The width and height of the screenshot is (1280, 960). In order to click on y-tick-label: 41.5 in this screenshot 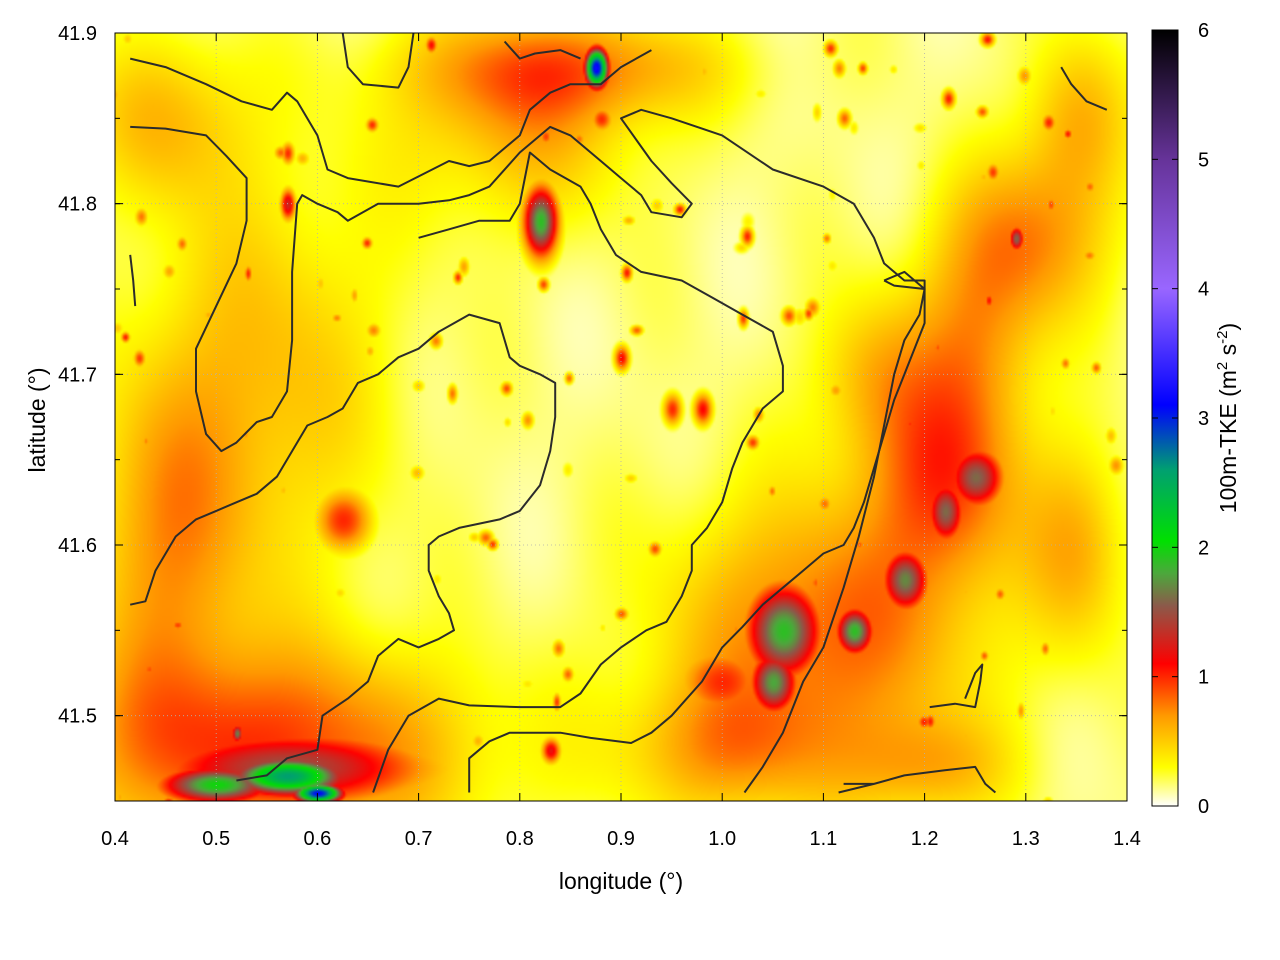, I will do `click(77, 717)`.